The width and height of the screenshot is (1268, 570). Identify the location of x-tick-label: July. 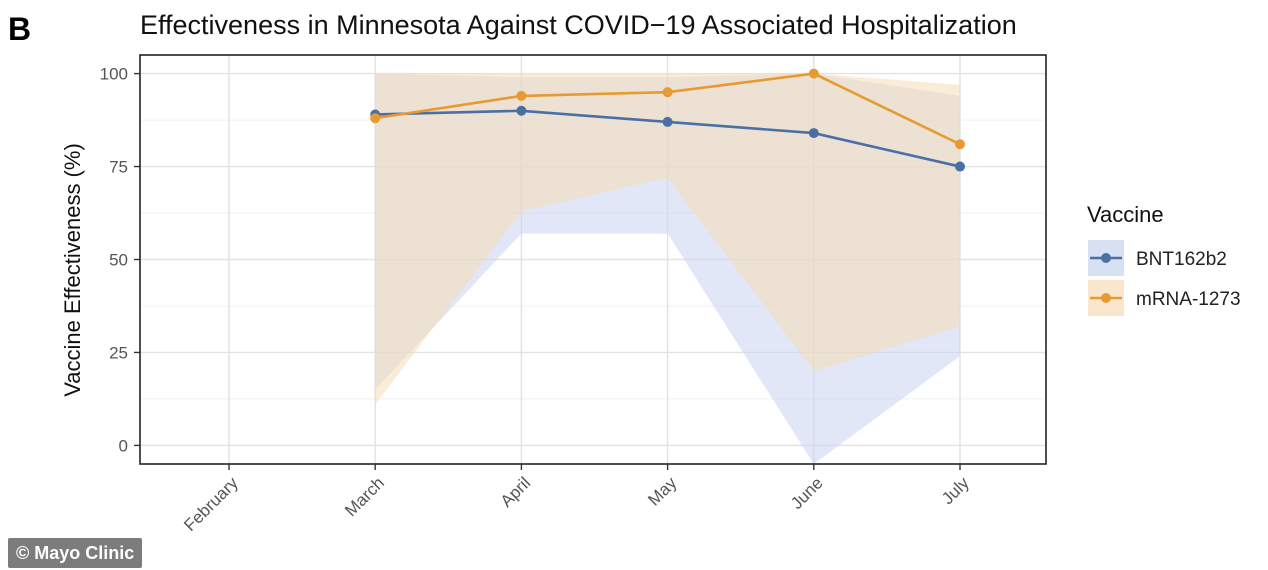
(955, 490).